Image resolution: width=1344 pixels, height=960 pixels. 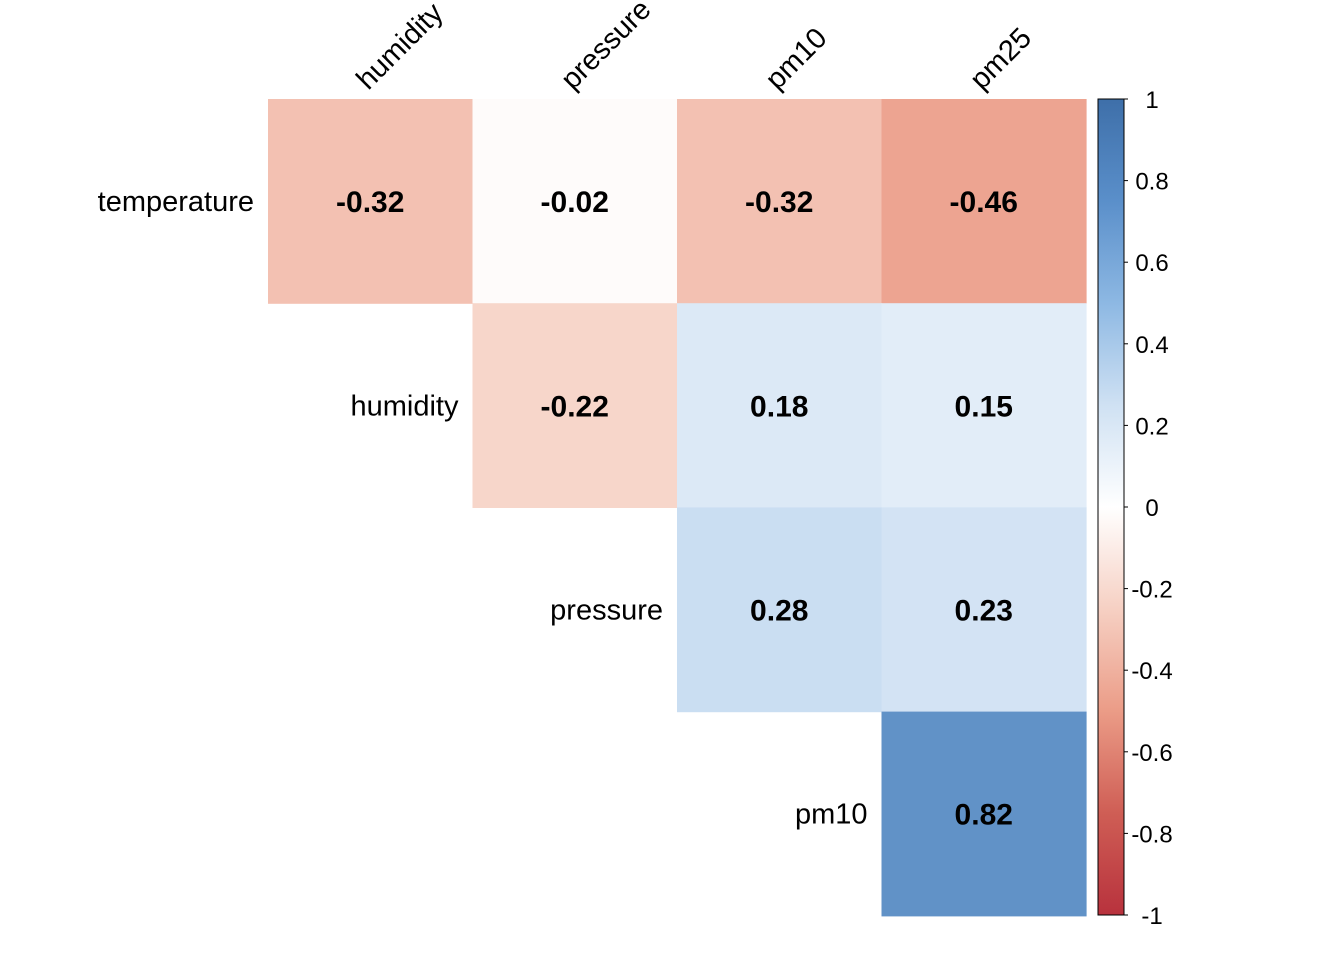 What do you see at coordinates (1151, 916) in the screenshot?
I see `colorbar-tick-label: -1` at bounding box center [1151, 916].